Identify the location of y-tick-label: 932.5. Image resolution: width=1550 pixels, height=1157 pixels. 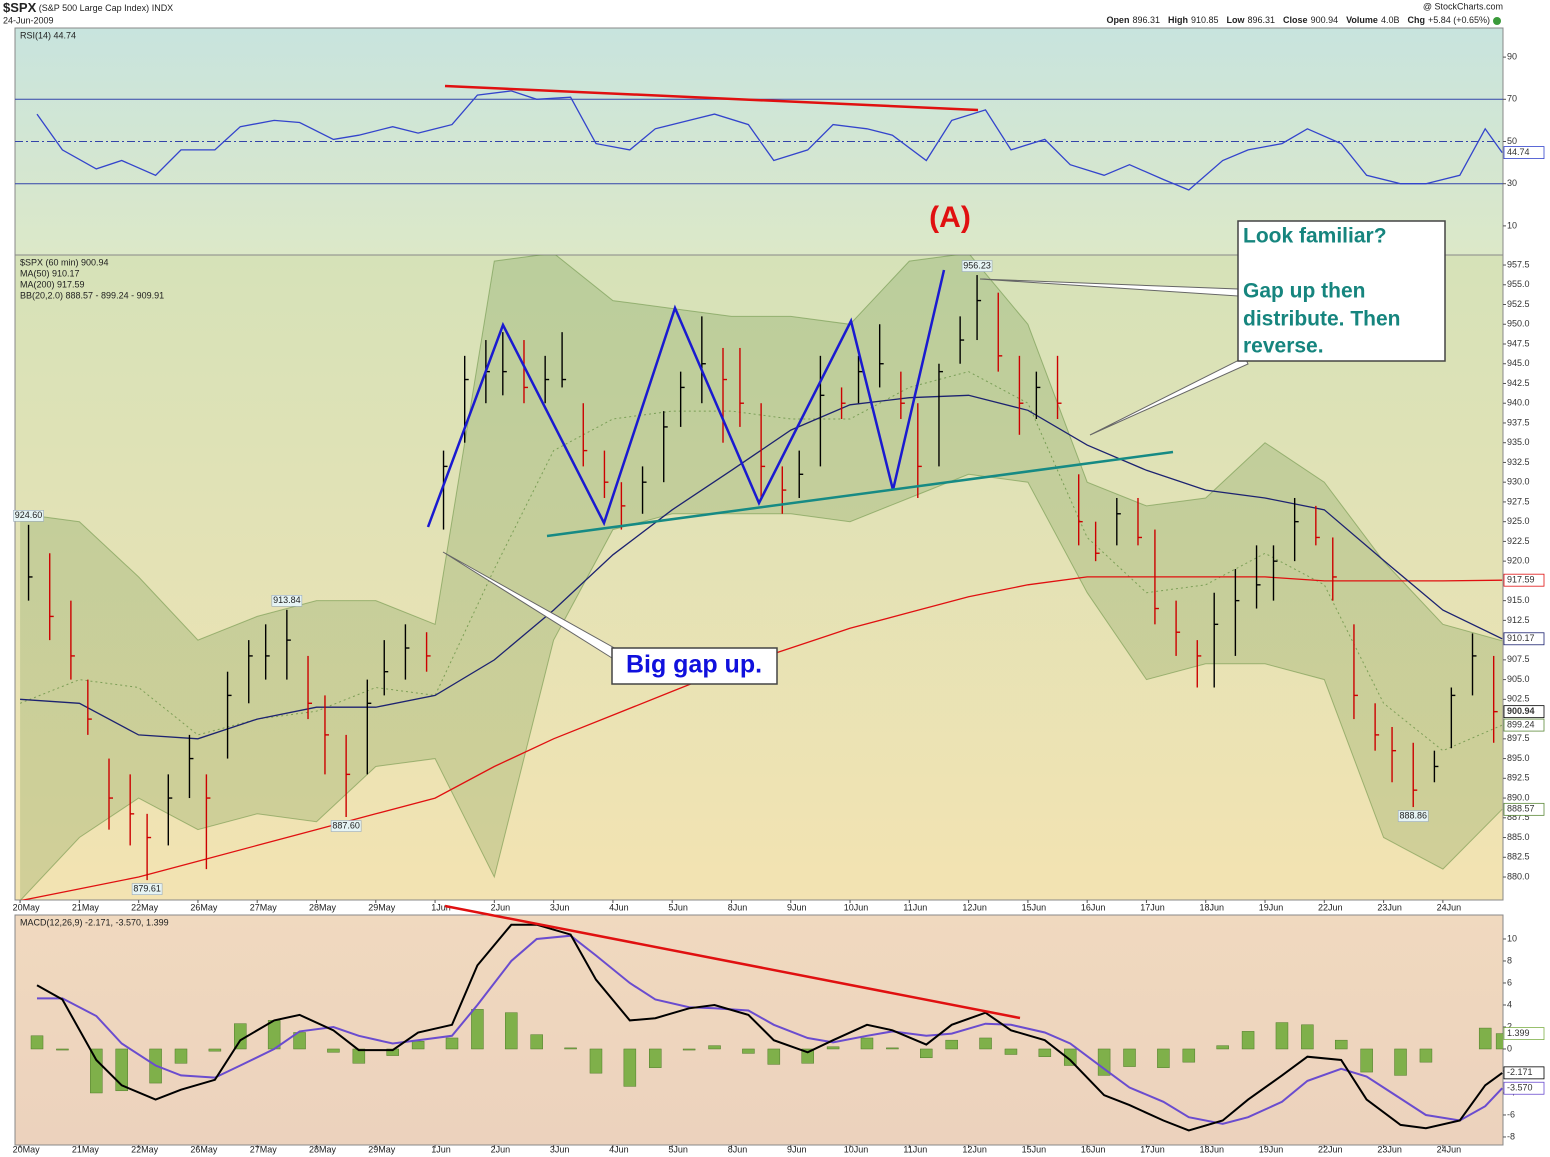
(1518, 462).